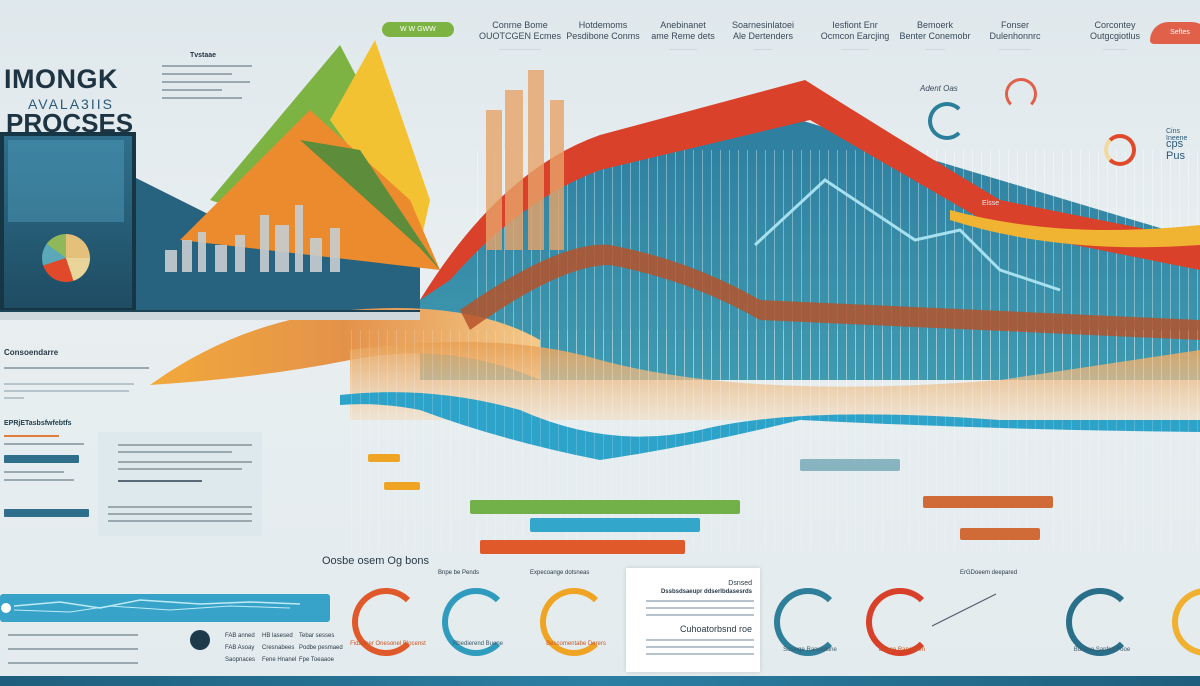 The height and width of the screenshot is (686, 1200). I want to click on header-badge: W W GWW, so click(418, 29).